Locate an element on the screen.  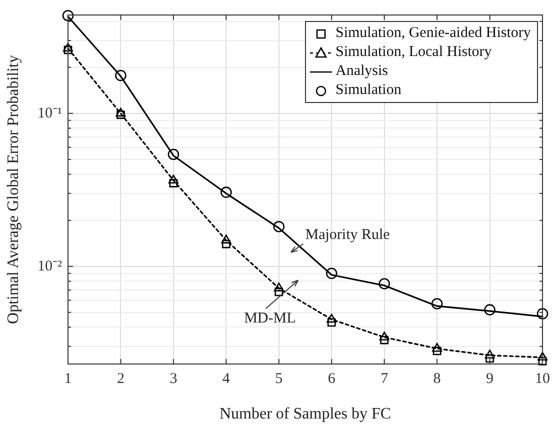
legend-label: Analysis is located at coordinates (362, 71).